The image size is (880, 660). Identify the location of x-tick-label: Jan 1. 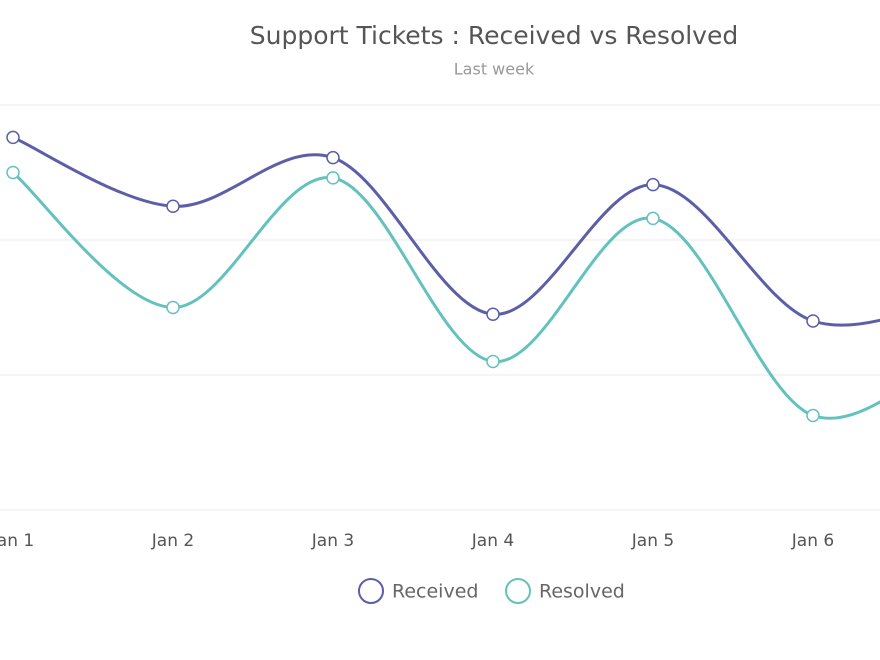
(17, 541).